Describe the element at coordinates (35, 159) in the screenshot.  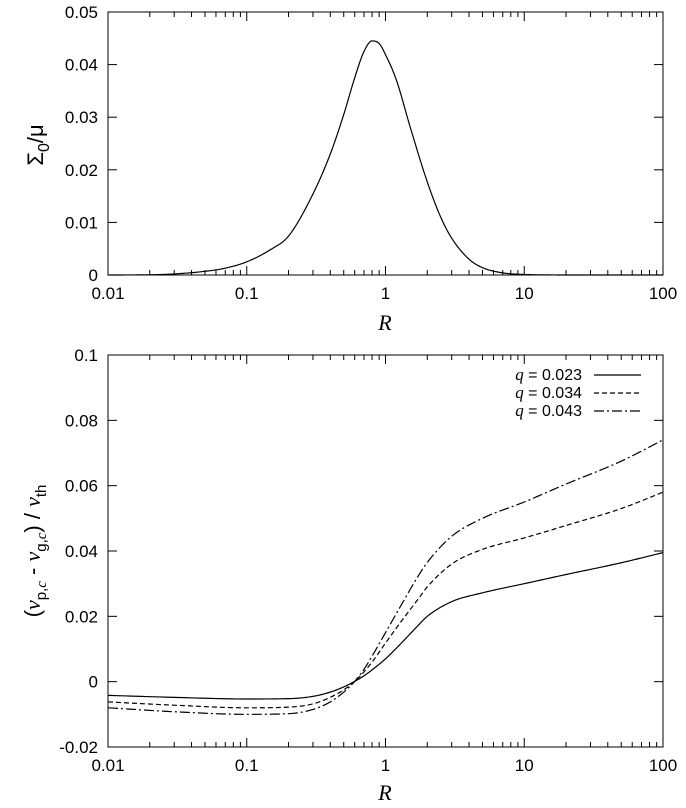
I see `sigma-y-label-main: Σ` at that location.